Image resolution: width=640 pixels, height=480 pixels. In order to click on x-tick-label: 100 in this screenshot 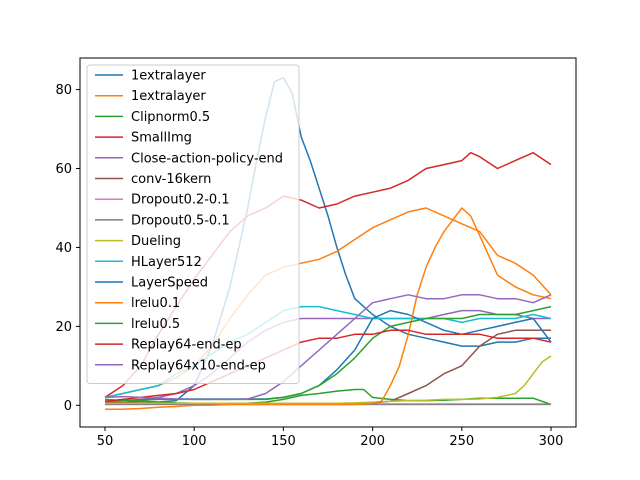, I will do `click(194, 441)`.